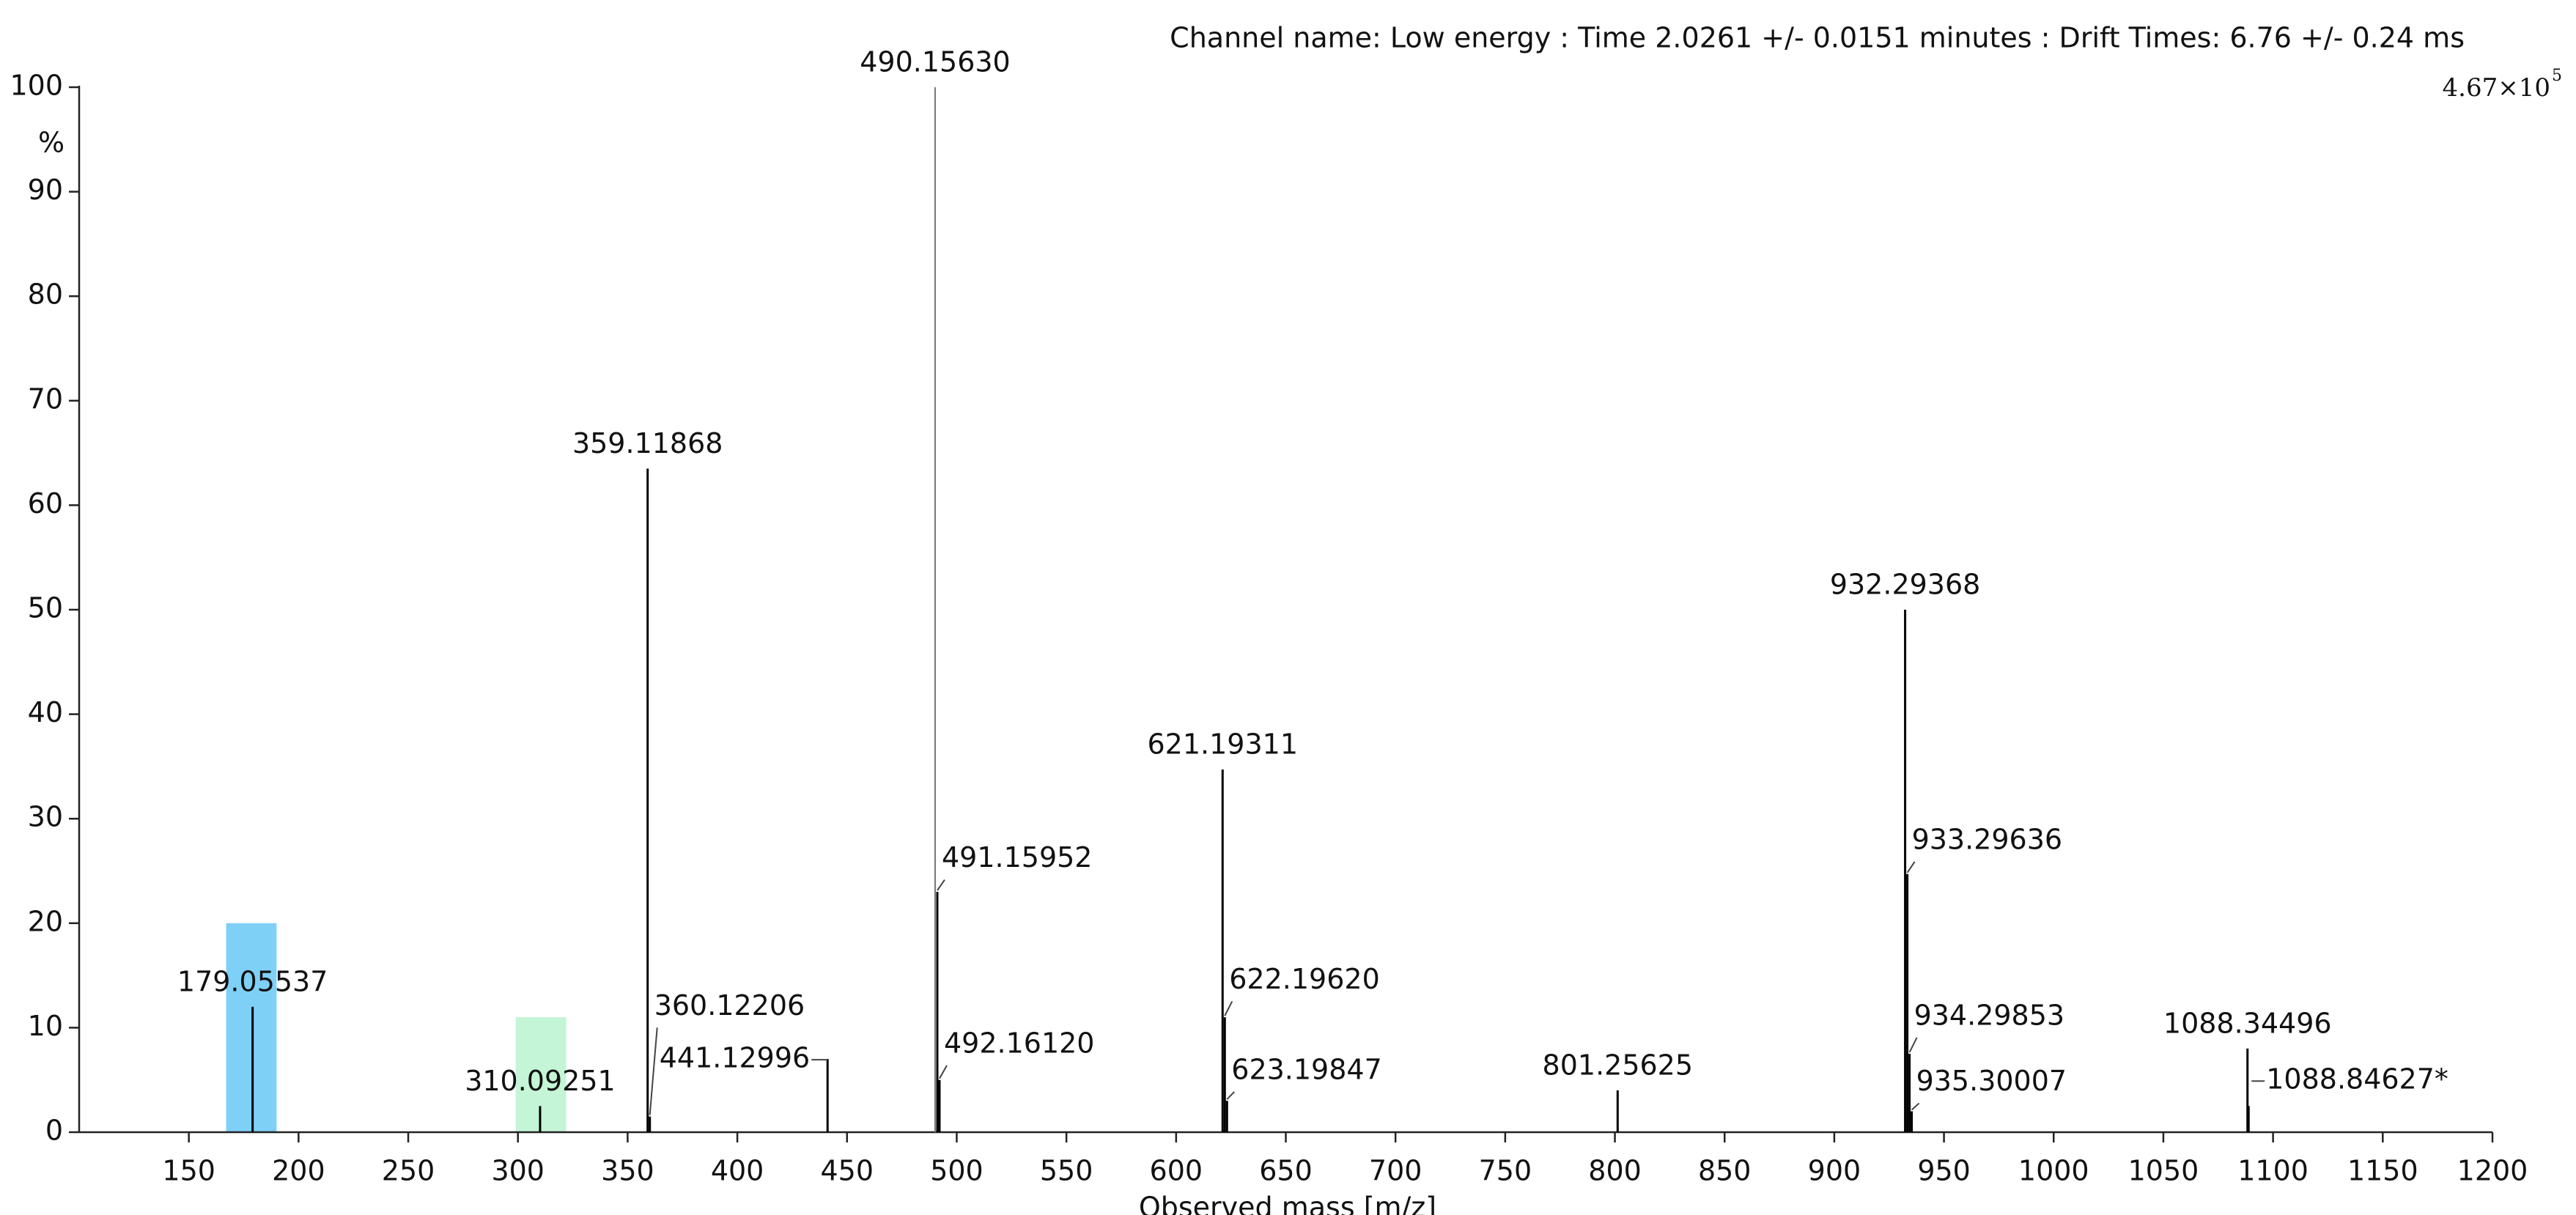  What do you see at coordinates (2357, 1079) in the screenshot?
I see `peak-label: 1088.84627*` at bounding box center [2357, 1079].